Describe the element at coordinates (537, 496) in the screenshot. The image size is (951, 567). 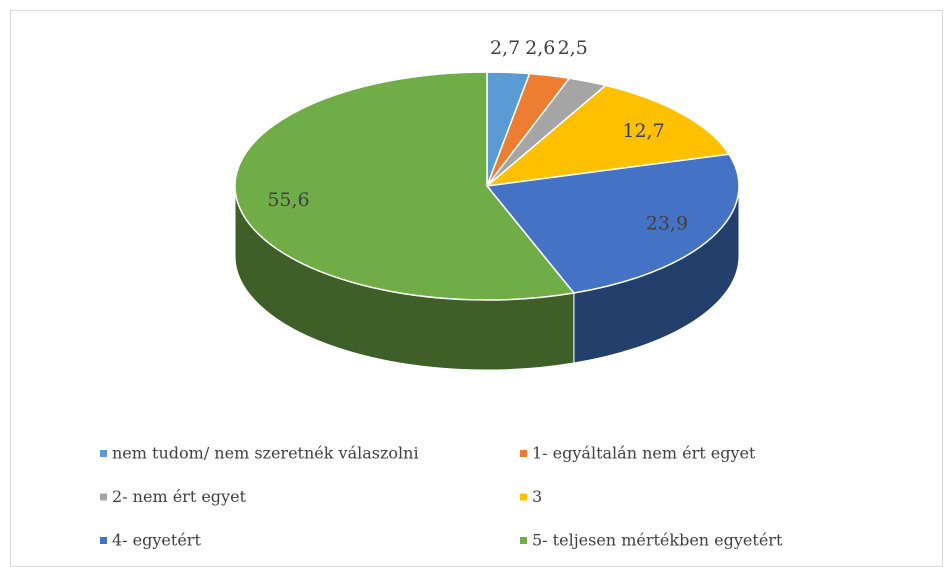
I see `legend-label: 3` at that location.